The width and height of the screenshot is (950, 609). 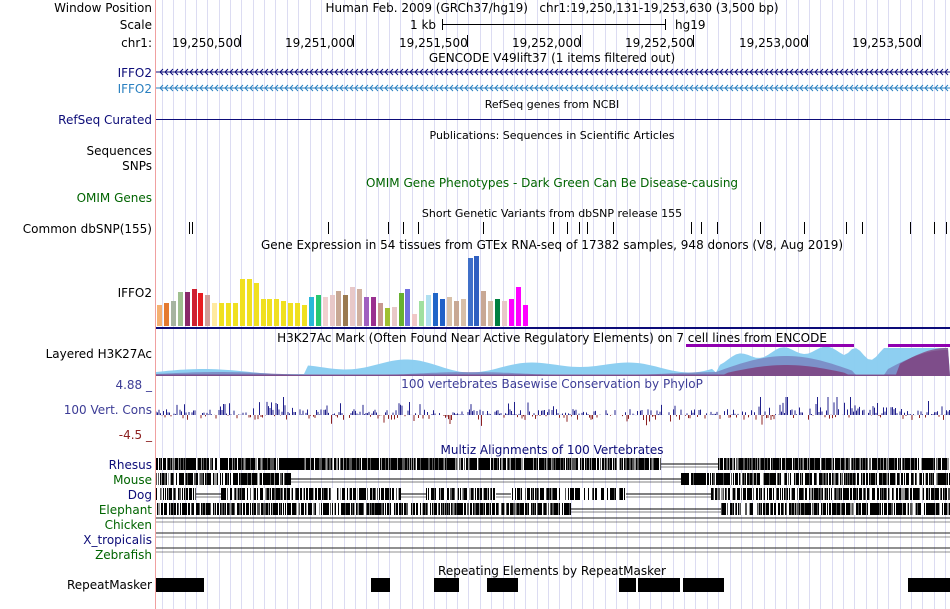 What do you see at coordinates (134, 293) in the screenshot?
I see `gtex-gene-label: IFFO2` at bounding box center [134, 293].